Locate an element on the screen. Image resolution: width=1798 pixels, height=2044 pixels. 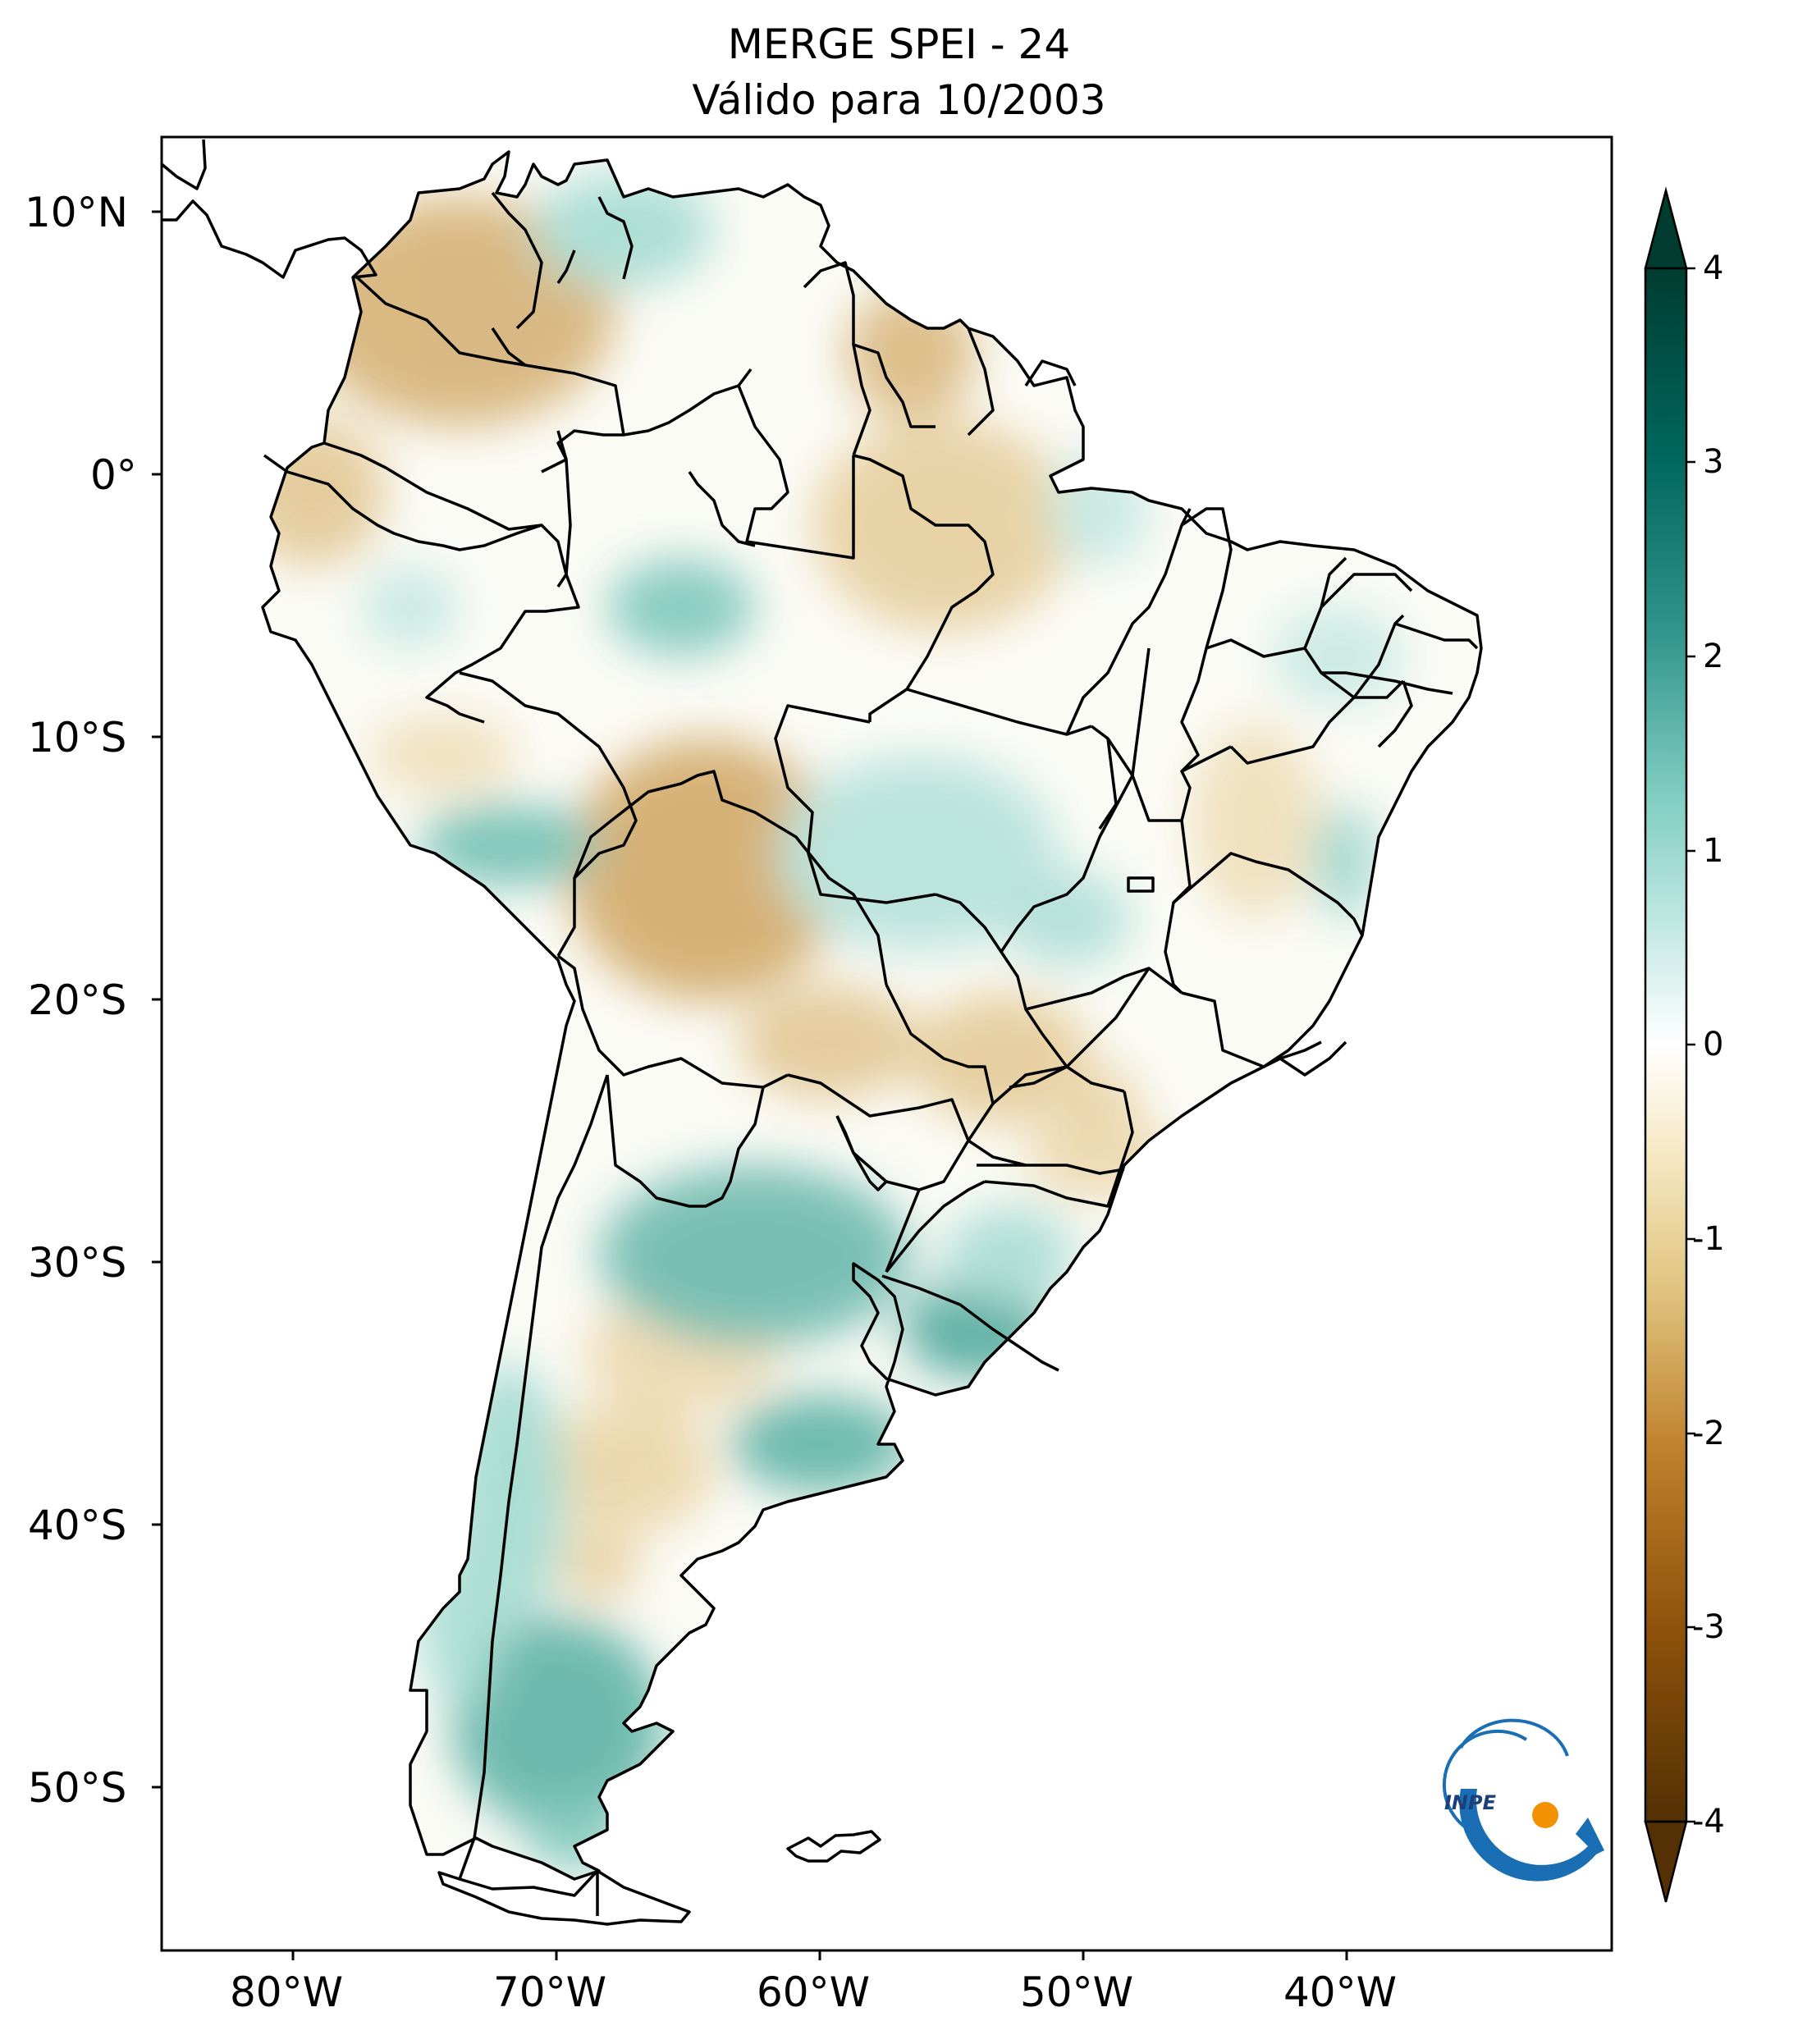
colorbar is located at coordinates (1669, 1044).